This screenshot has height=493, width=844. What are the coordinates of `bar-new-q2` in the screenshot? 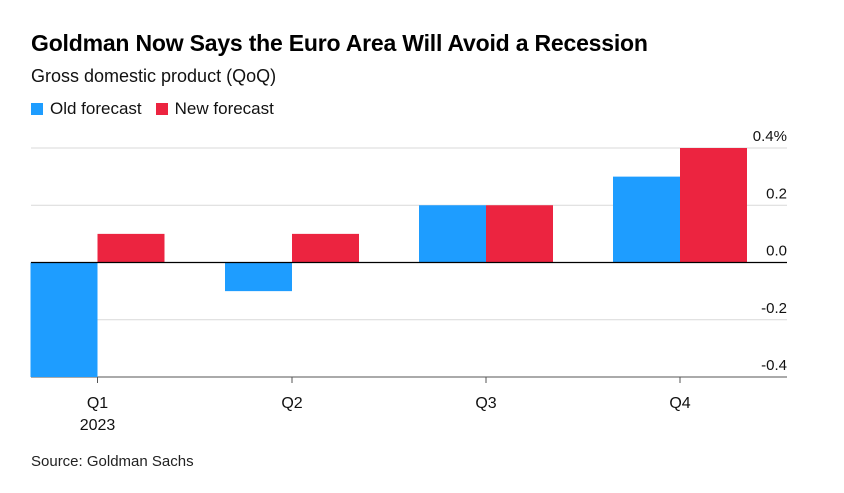 It's located at (325, 248).